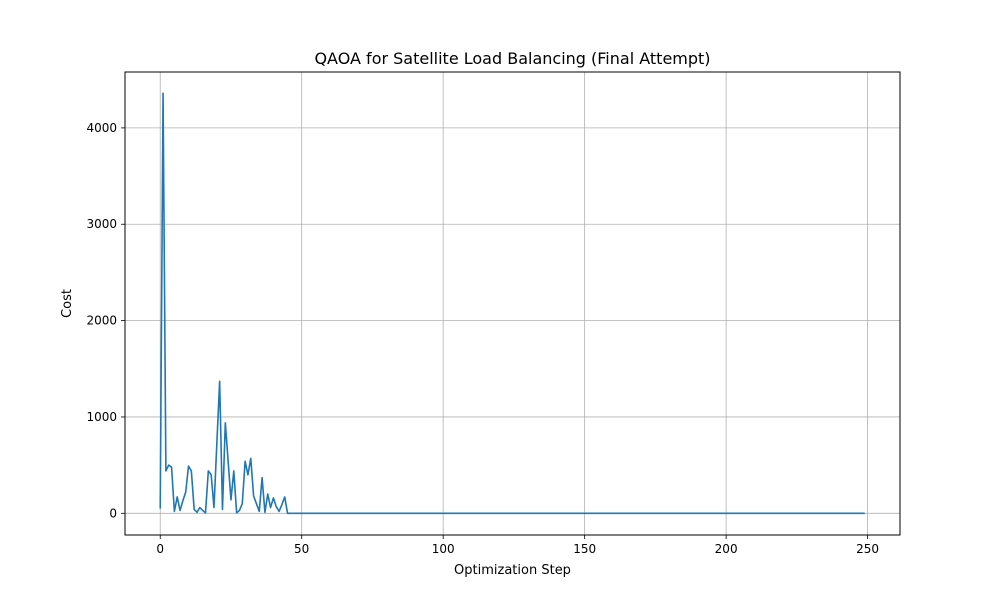 This screenshot has height=600, width=1000. What do you see at coordinates (101, 321) in the screenshot?
I see `y-tick-label: 2000` at bounding box center [101, 321].